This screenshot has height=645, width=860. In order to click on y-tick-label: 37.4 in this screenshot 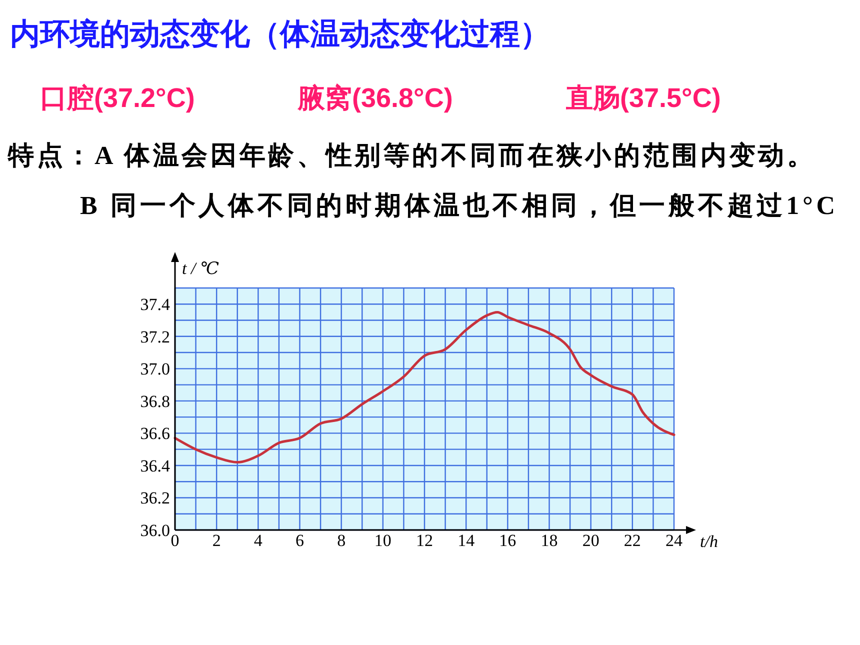, I will do `click(155, 304)`.